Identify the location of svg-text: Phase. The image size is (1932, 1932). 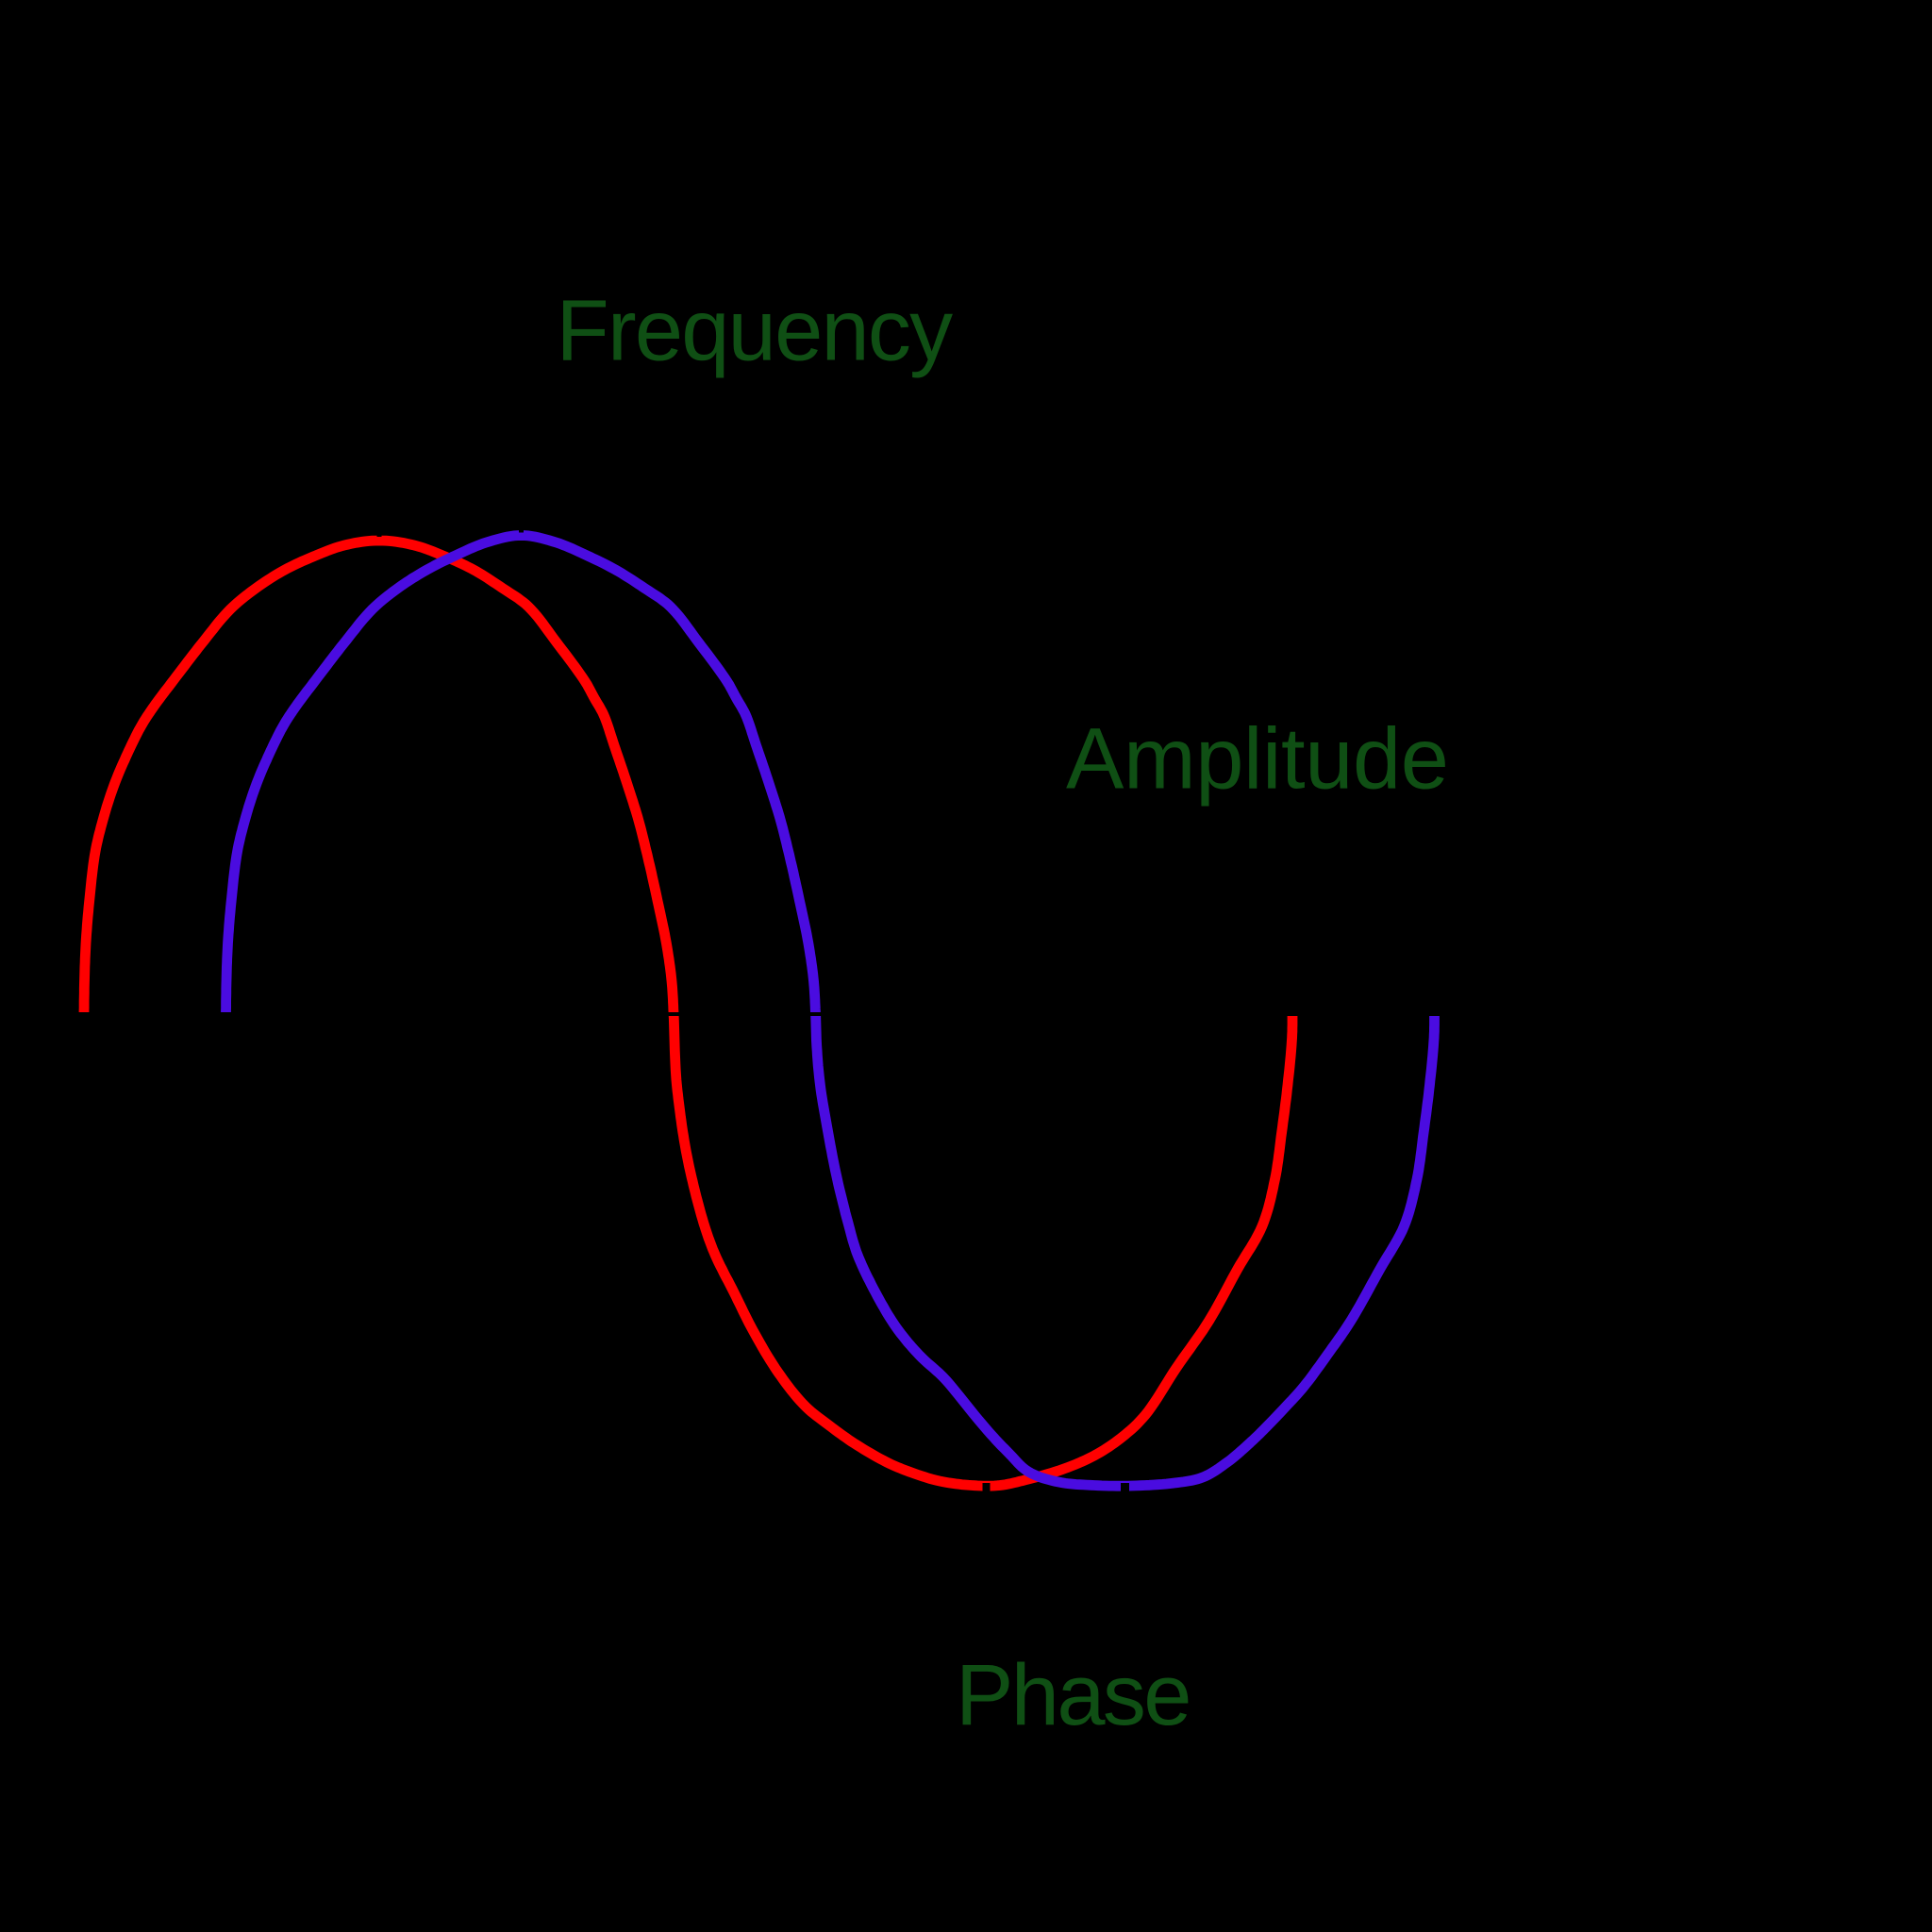
(1073, 1695).